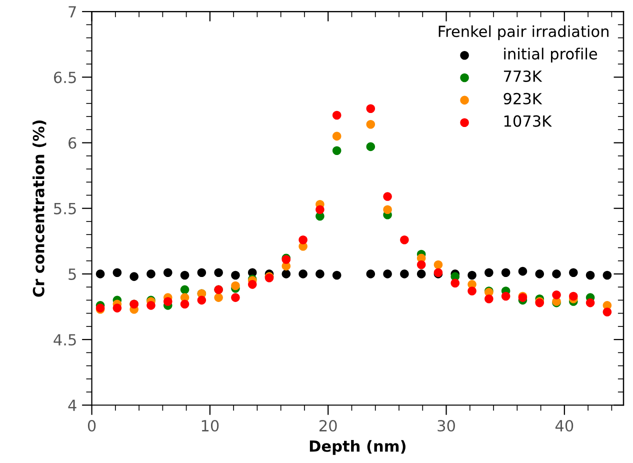 The width and height of the screenshot is (633, 463). What do you see at coordinates (92, 426) in the screenshot?
I see `x-tick-label: 0` at bounding box center [92, 426].